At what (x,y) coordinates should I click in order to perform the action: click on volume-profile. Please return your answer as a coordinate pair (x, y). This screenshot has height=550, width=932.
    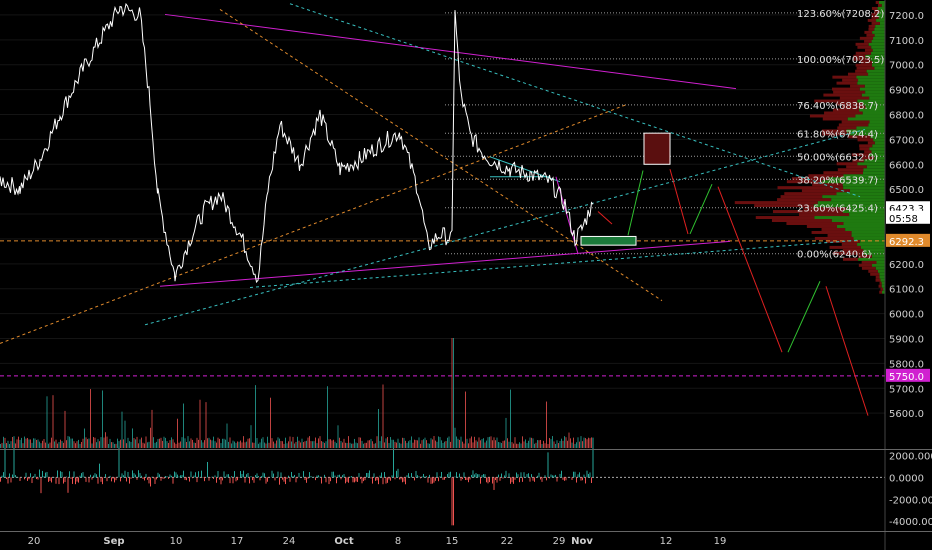
    Looking at the image, I should click on (809, 147).